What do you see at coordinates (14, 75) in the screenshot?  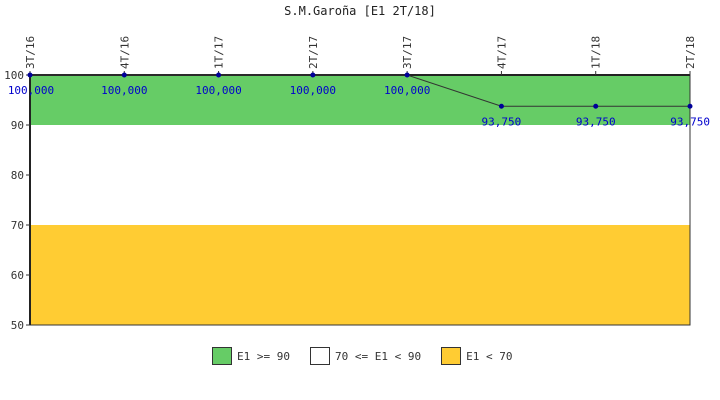 I see `y-tick-label: 100` at bounding box center [14, 75].